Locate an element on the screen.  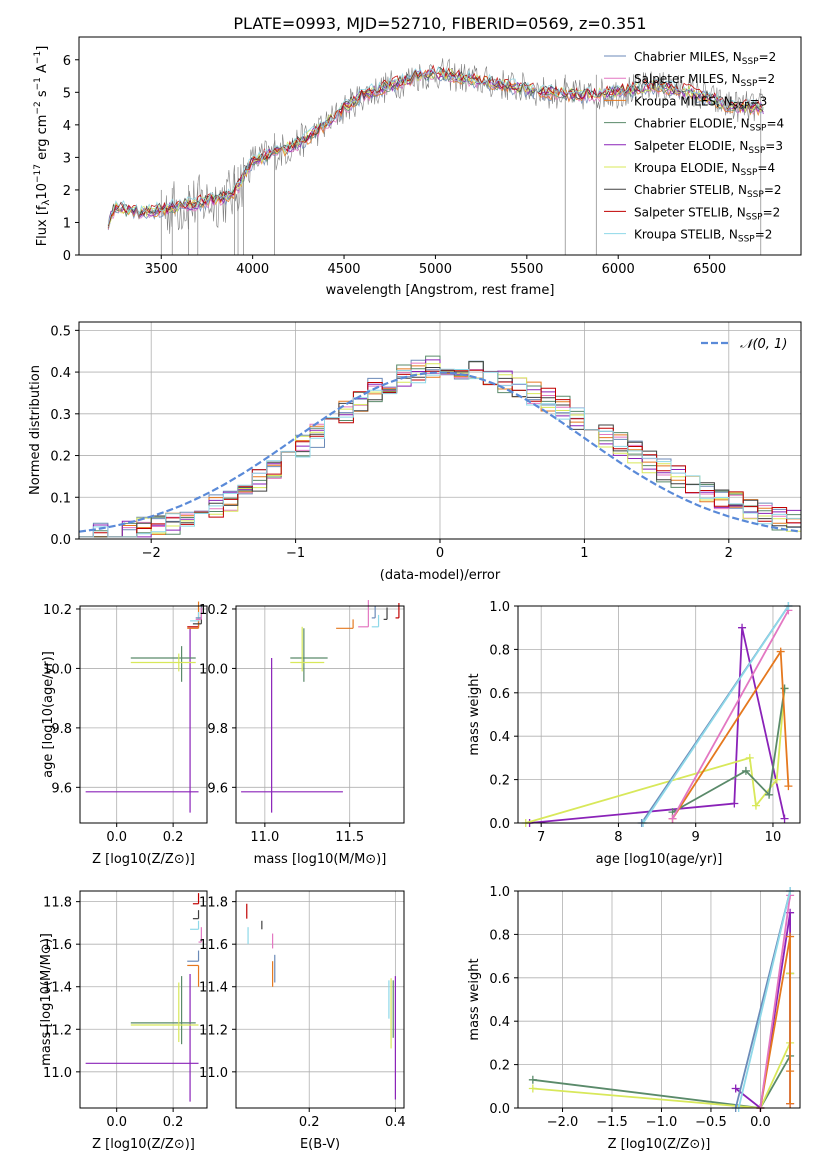
weight_vs_age-y-tick-label: 0.2 is located at coordinates (499, 781).